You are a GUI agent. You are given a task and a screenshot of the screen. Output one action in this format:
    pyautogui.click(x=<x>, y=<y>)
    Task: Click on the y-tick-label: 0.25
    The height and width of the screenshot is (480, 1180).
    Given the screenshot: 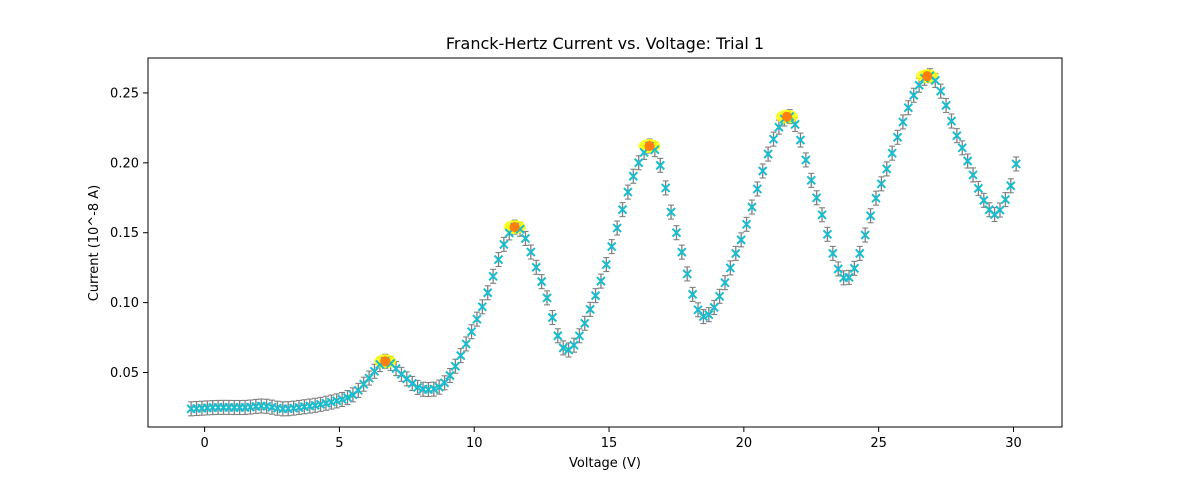 What is the action you would take?
    pyautogui.click(x=124, y=93)
    